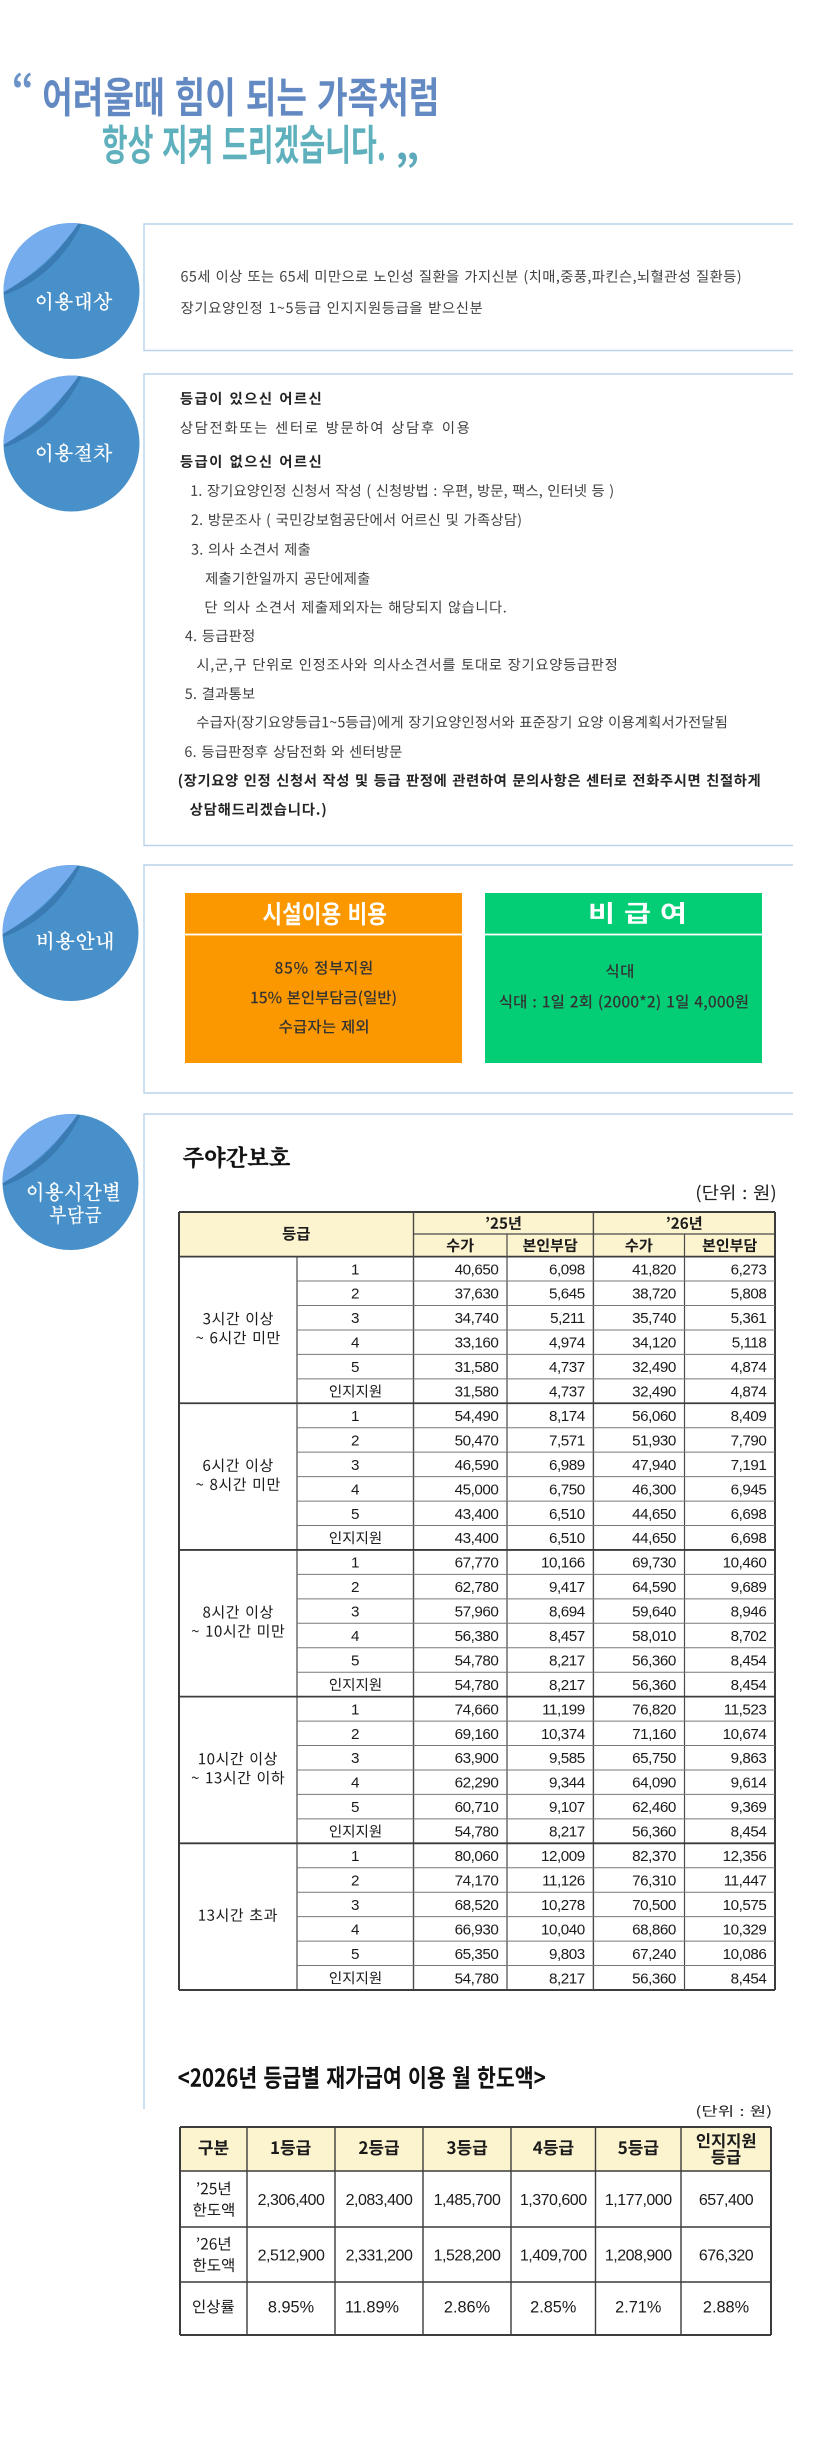 This screenshot has height=2449, width=823. I want to click on svg-text: 5,118, so click(749, 1343).